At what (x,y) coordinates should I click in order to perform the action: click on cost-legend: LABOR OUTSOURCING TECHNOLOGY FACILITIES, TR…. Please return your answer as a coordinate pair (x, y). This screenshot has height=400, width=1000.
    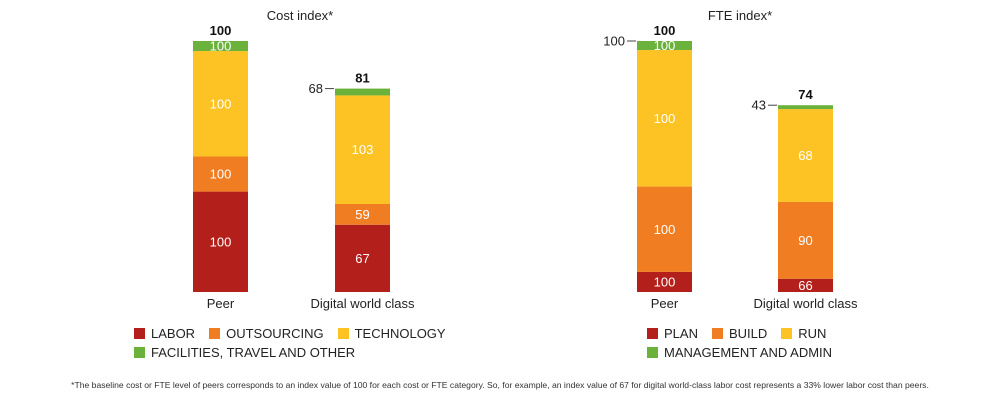
    Looking at the image, I should click on (290, 343).